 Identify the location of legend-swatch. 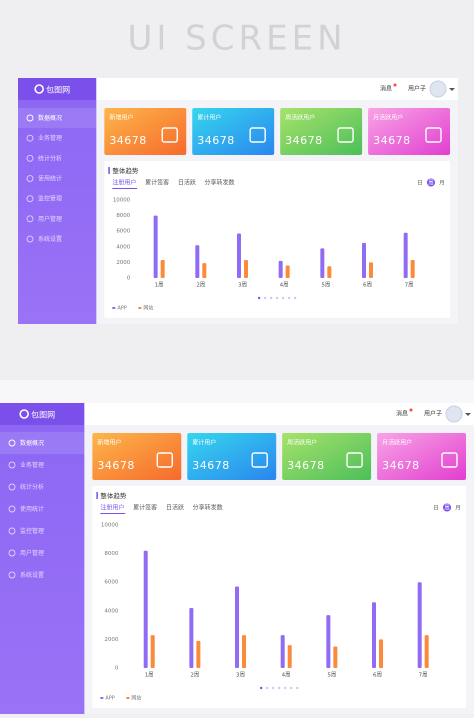
(140, 308).